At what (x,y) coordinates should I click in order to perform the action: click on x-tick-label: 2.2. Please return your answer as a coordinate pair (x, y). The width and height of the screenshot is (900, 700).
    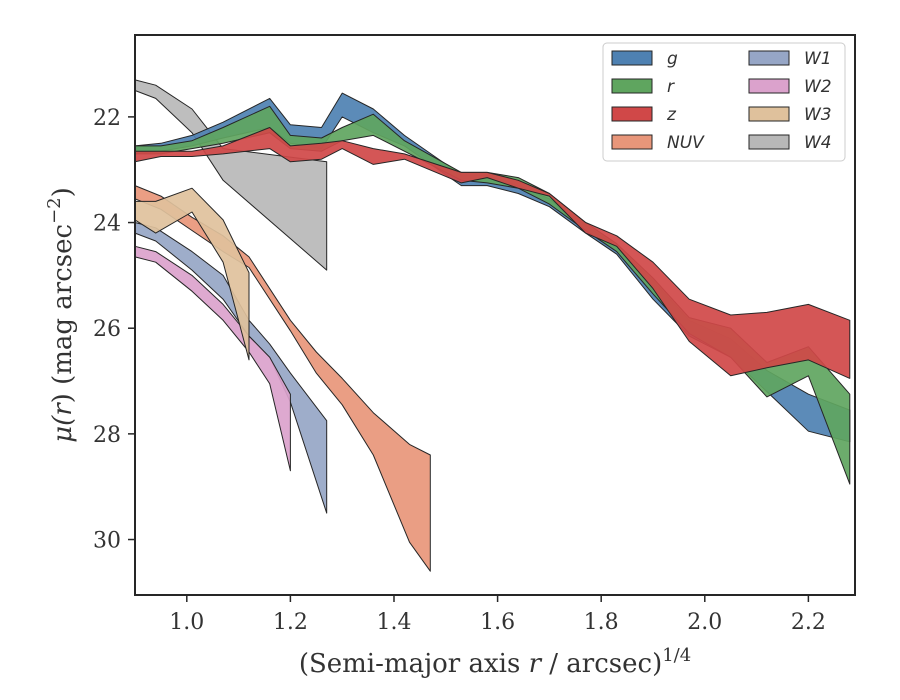
    Looking at the image, I should click on (808, 622).